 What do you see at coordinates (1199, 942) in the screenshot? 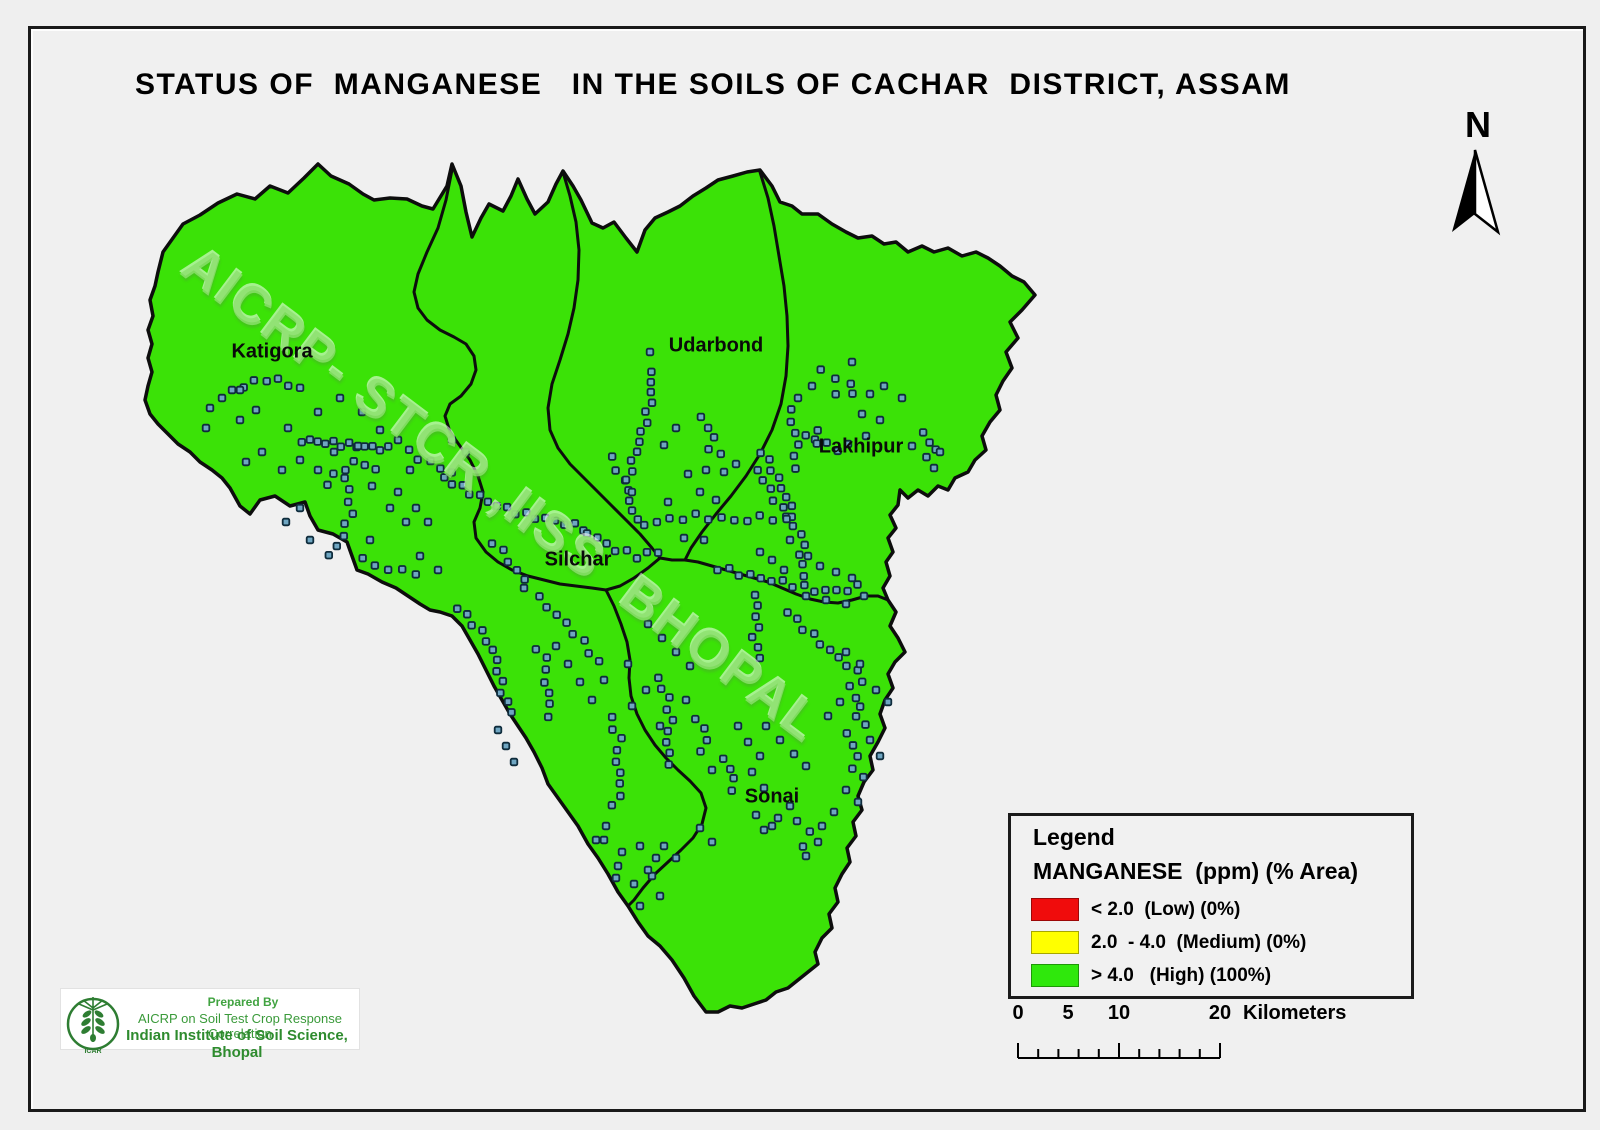
I see `legend-label: 2.0 - 4.0 (Medium) (0%)` at bounding box center [1199, 942].